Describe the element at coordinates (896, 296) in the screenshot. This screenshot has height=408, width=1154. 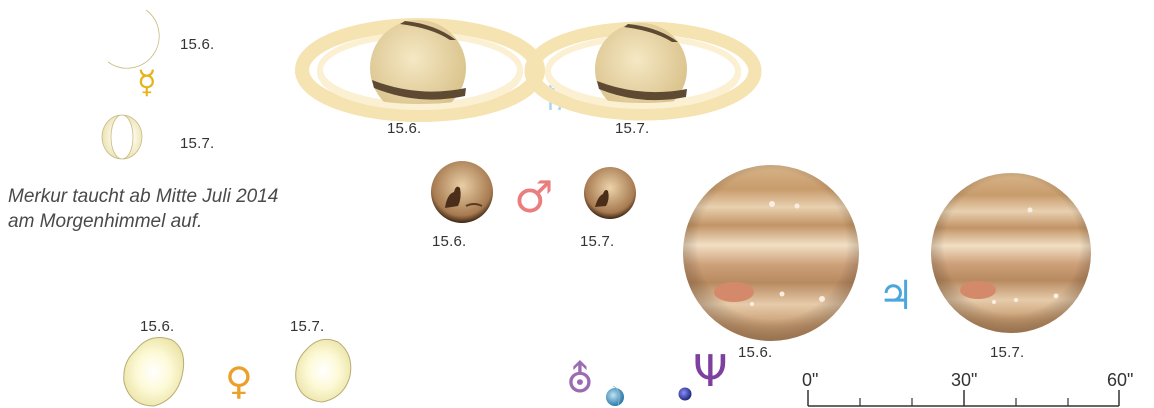
I see `jupiter-symbol-icon: ♃` at that location.